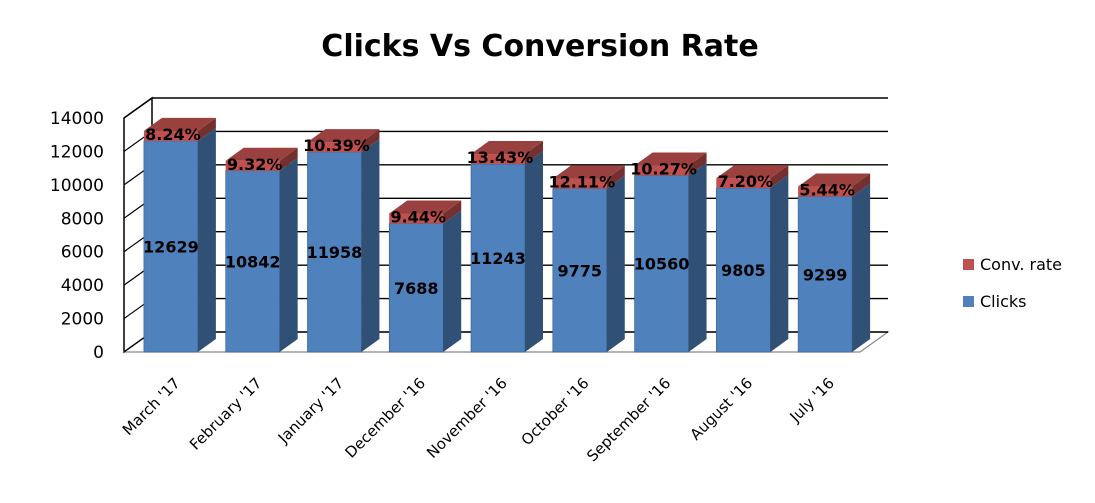 This screenshot has height=503, width=1095. What do you see at coordinates (335, 252) in the screenshot?
I see `data-label-clicks: 11958` at bounding box center [335, 252].